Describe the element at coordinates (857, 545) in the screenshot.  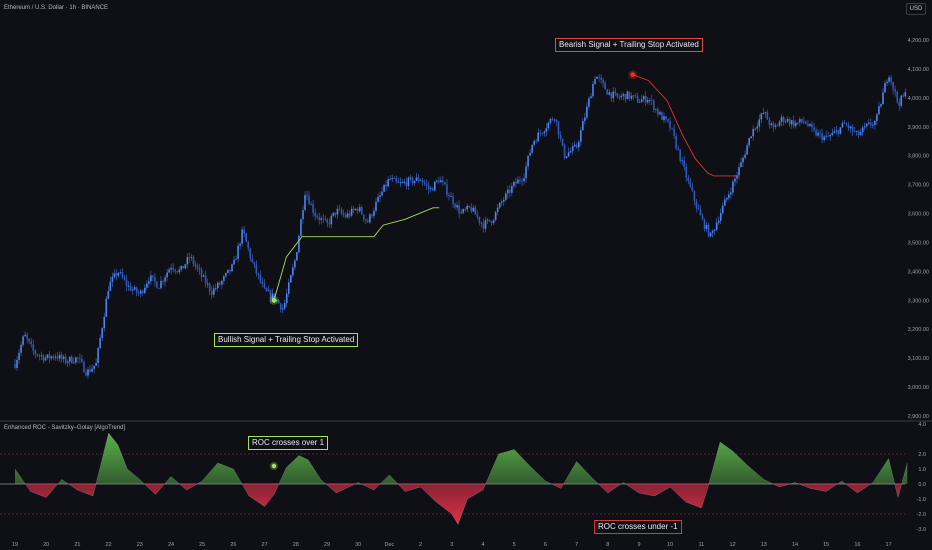
I see `time-tick-label: 16` at that location.